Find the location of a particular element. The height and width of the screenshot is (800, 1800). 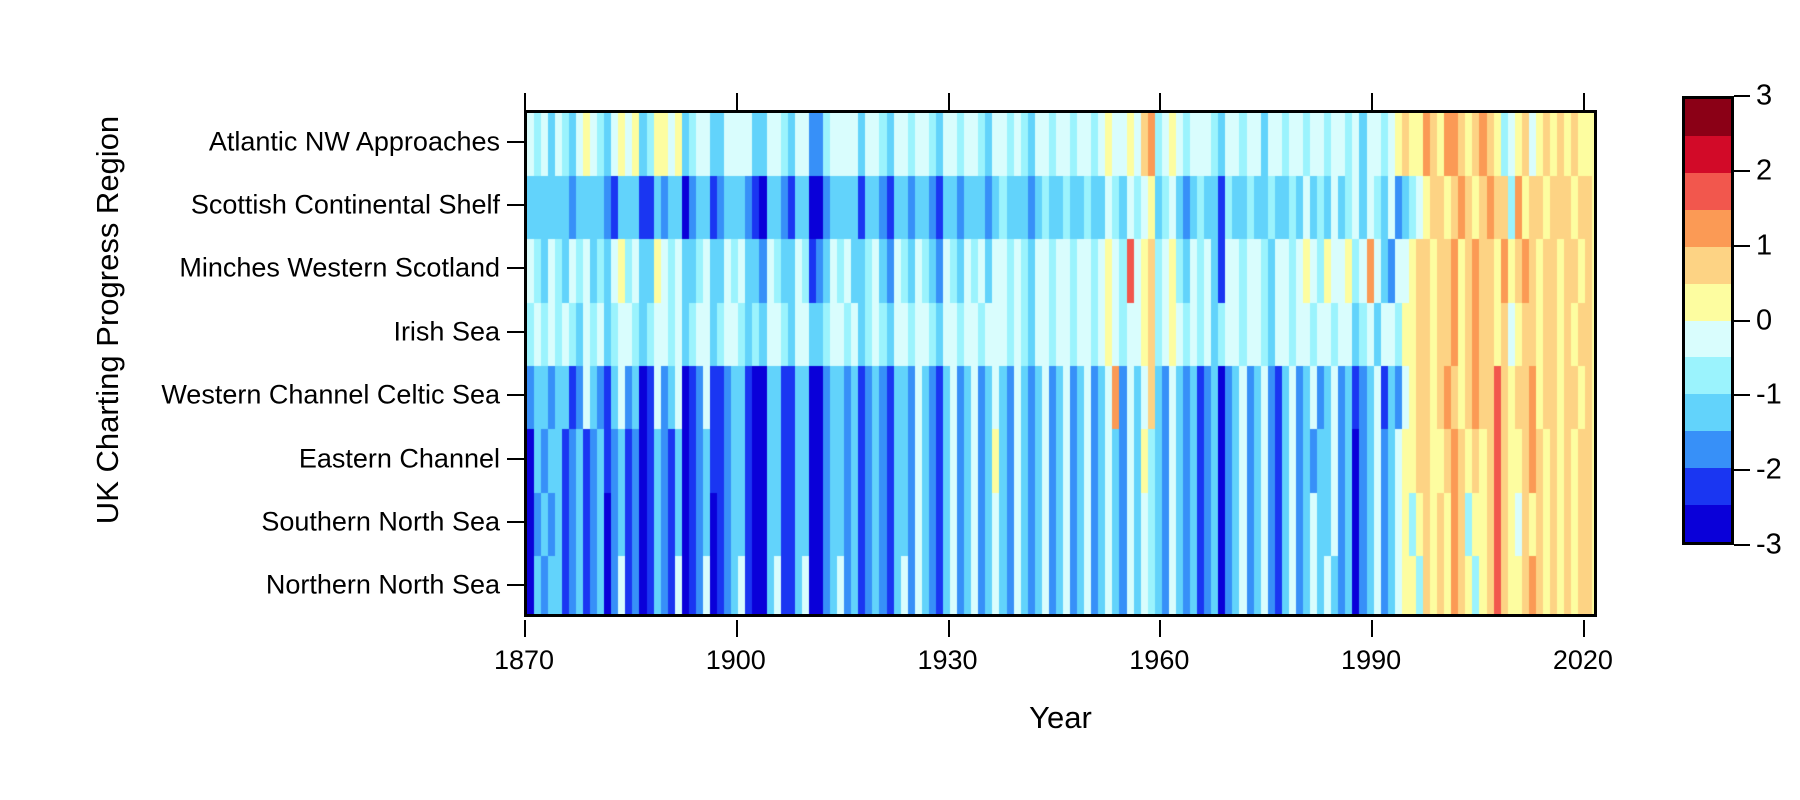

colorbar-tick-label: 2 is located at coordinates (1764, 170).